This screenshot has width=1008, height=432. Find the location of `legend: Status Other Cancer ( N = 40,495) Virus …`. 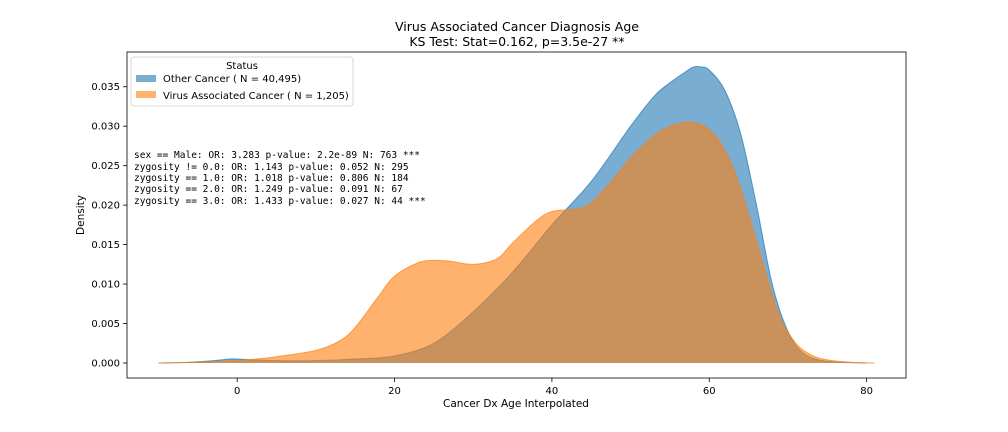

legend: Status Other Cancer ( N = 40,495) Virus … is located at coordinates (242, 81).